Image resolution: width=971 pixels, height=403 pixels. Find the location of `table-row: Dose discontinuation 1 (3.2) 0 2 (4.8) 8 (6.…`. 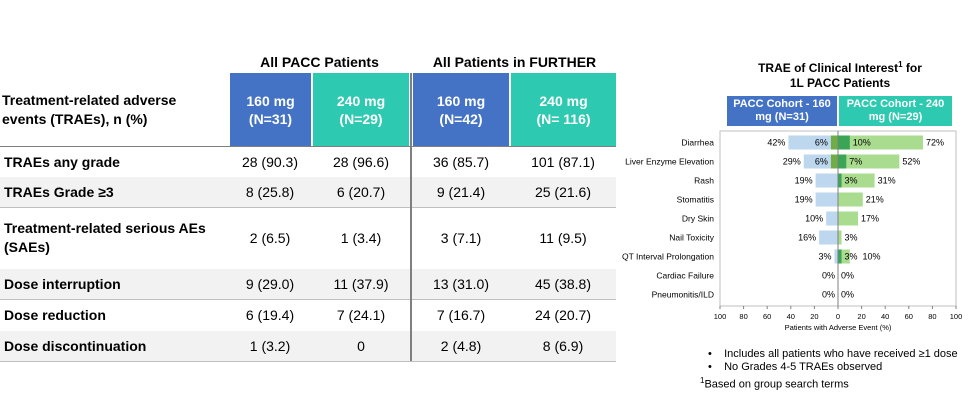

table-row: Dose discontinuation 1 (3.2) 0 2 (4.8) 8 (6.… is located at coordinates (308, 346).